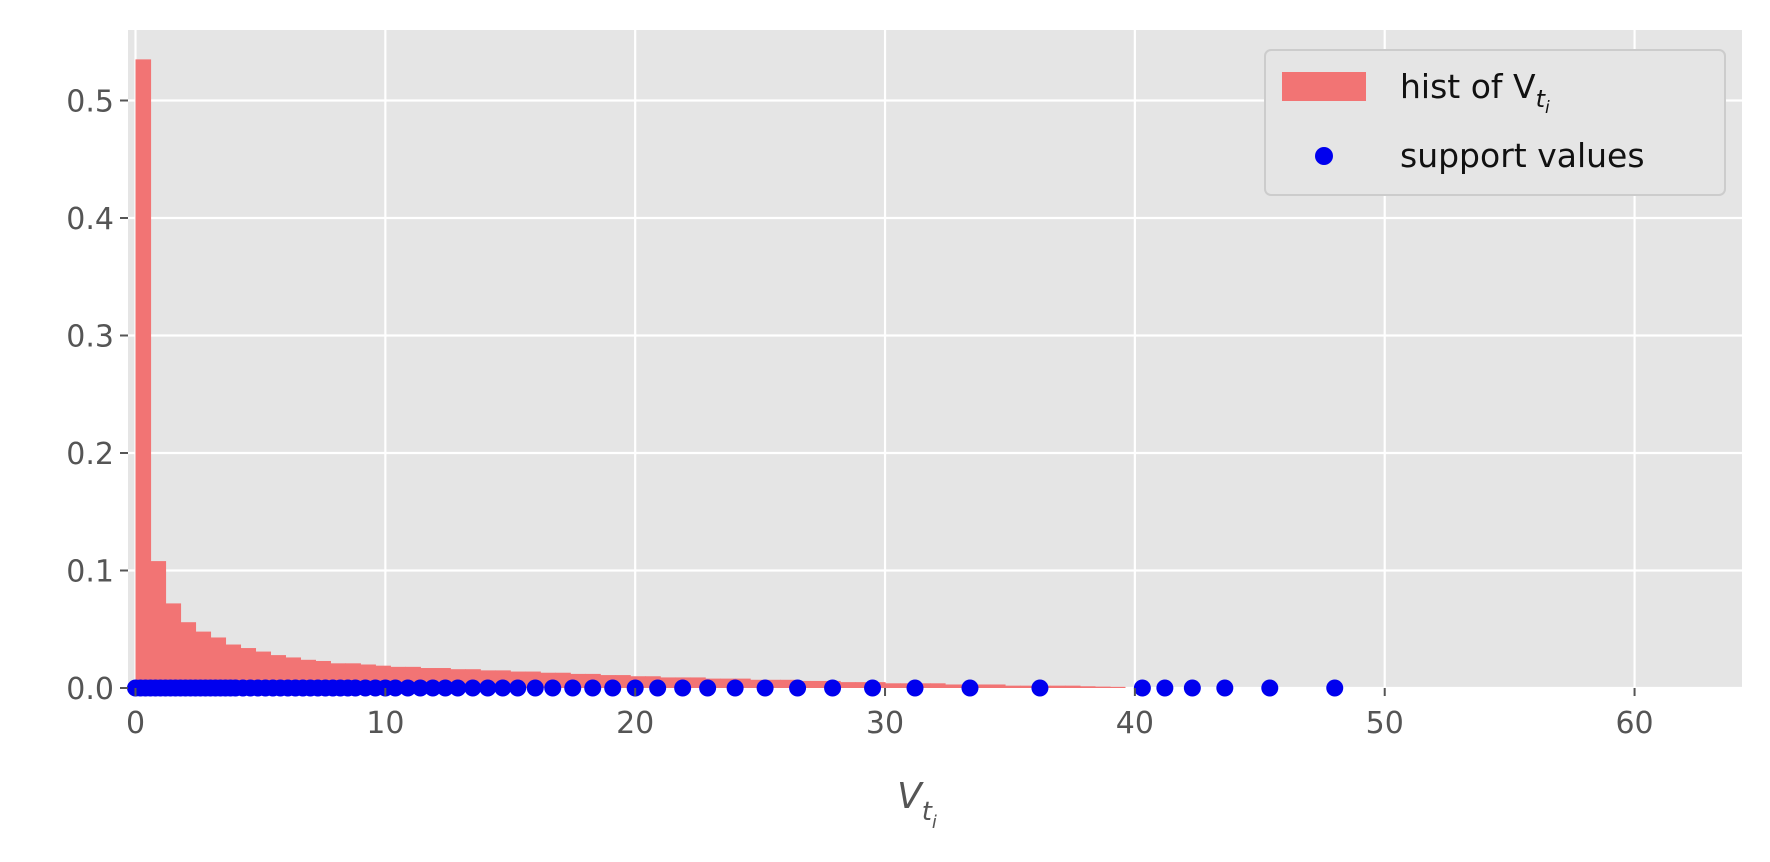  I want to click on x-tick-label: 60, so click(1634, 723).